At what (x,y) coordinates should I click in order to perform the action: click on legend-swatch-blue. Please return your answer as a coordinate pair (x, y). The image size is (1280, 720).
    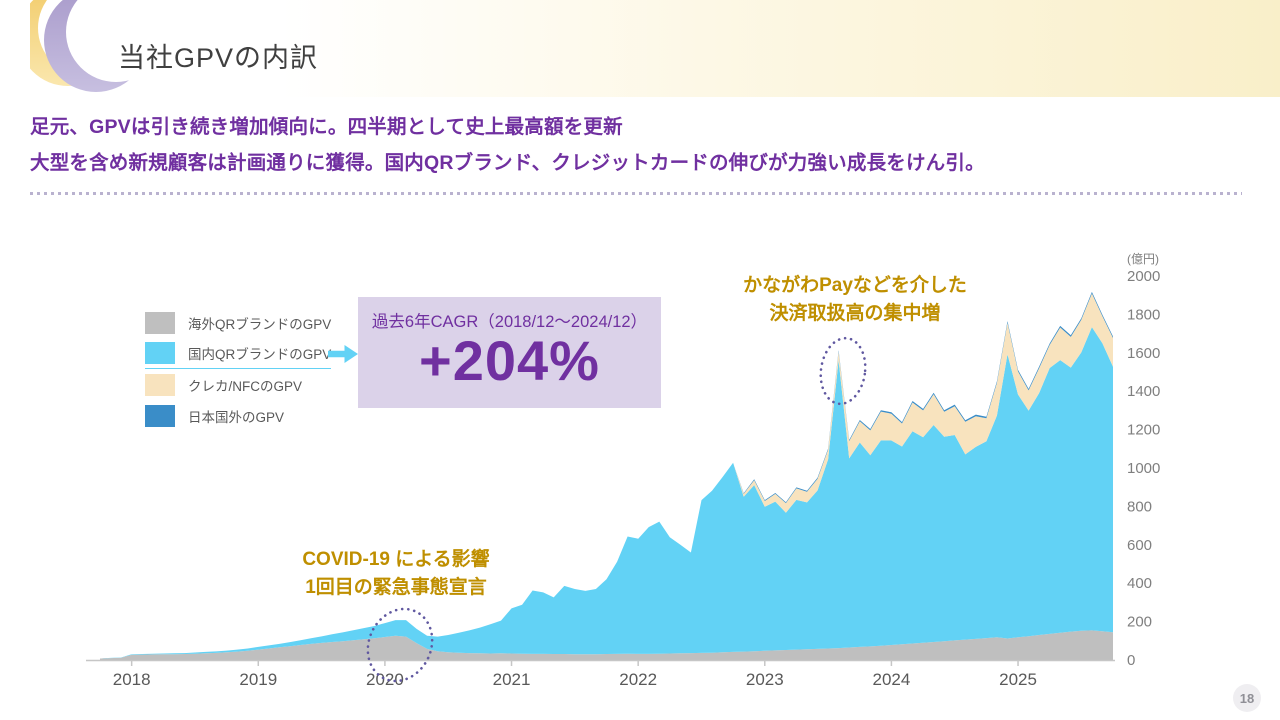
    Looking at the image, I should click on (160, 415).